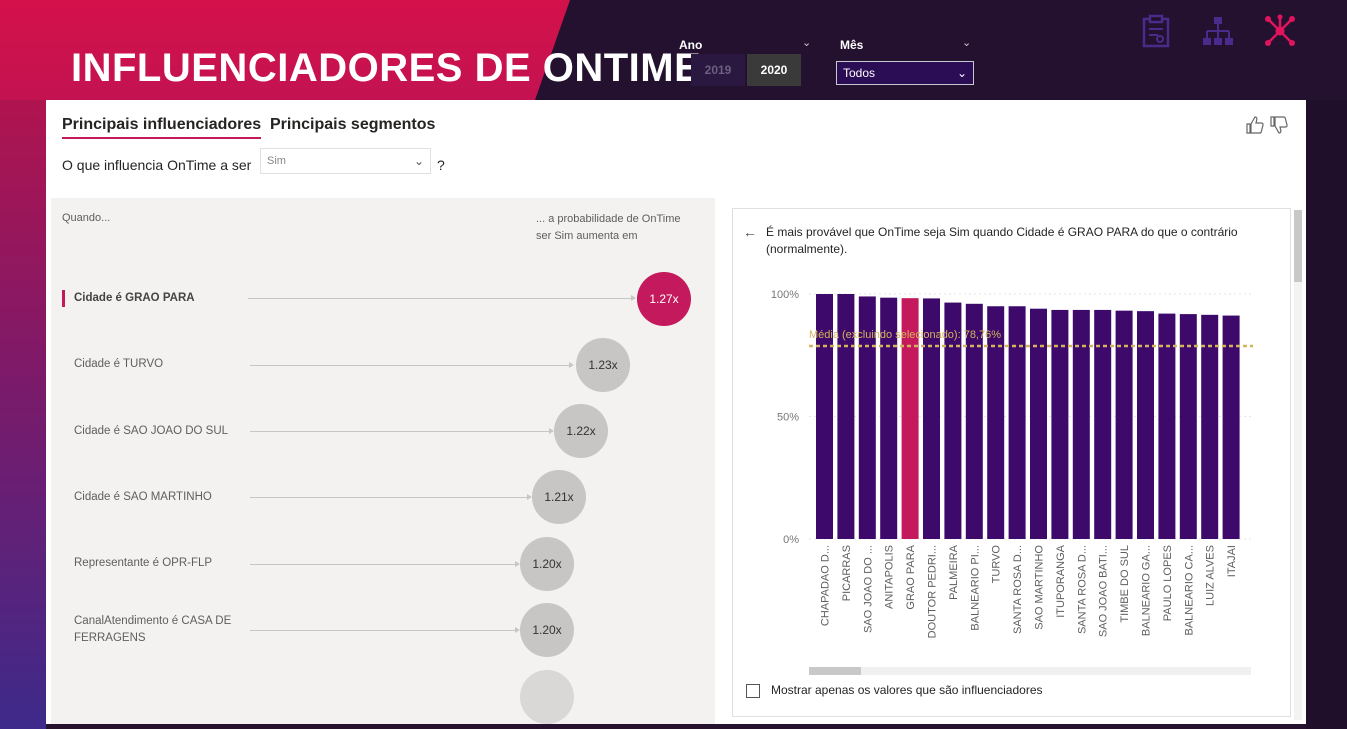 This screenshot has height=729, width=1347. Describe the element at coordinates (676, 726) in the screenshot. I see `bottom-background` at that location.